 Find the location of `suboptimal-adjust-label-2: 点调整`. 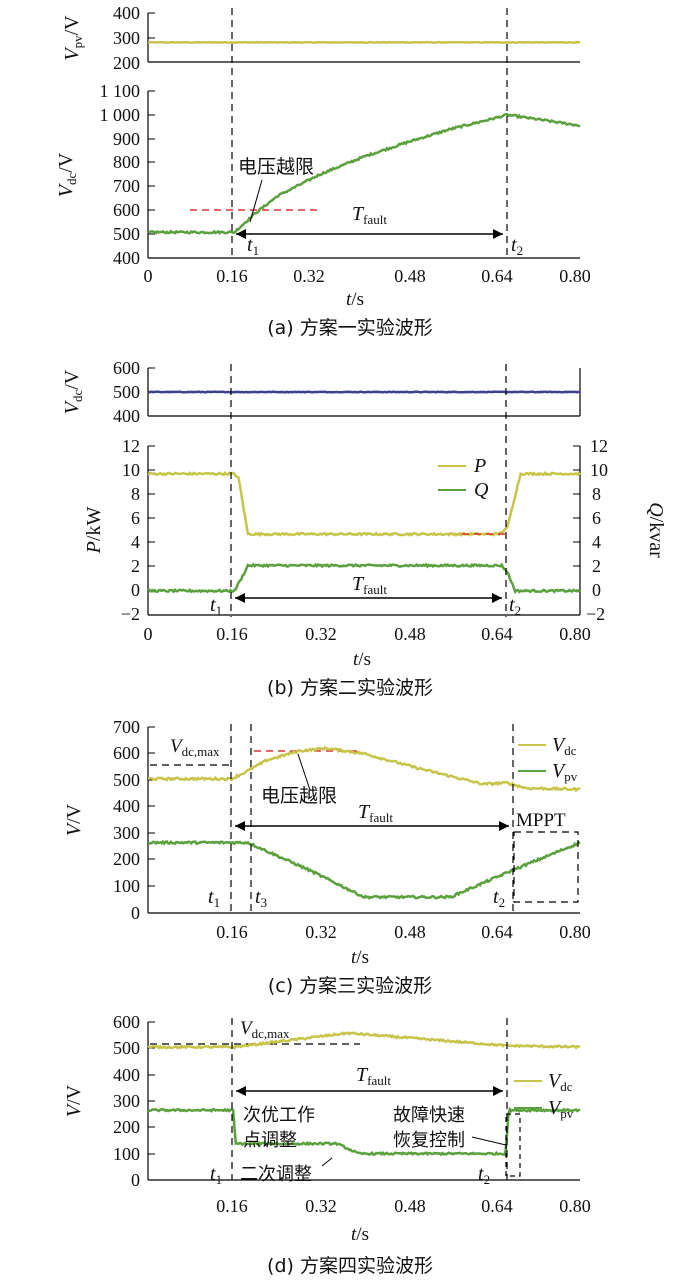

suboptimal-adjust-label-2: 点调整 is located at coordinates (270, 1140).